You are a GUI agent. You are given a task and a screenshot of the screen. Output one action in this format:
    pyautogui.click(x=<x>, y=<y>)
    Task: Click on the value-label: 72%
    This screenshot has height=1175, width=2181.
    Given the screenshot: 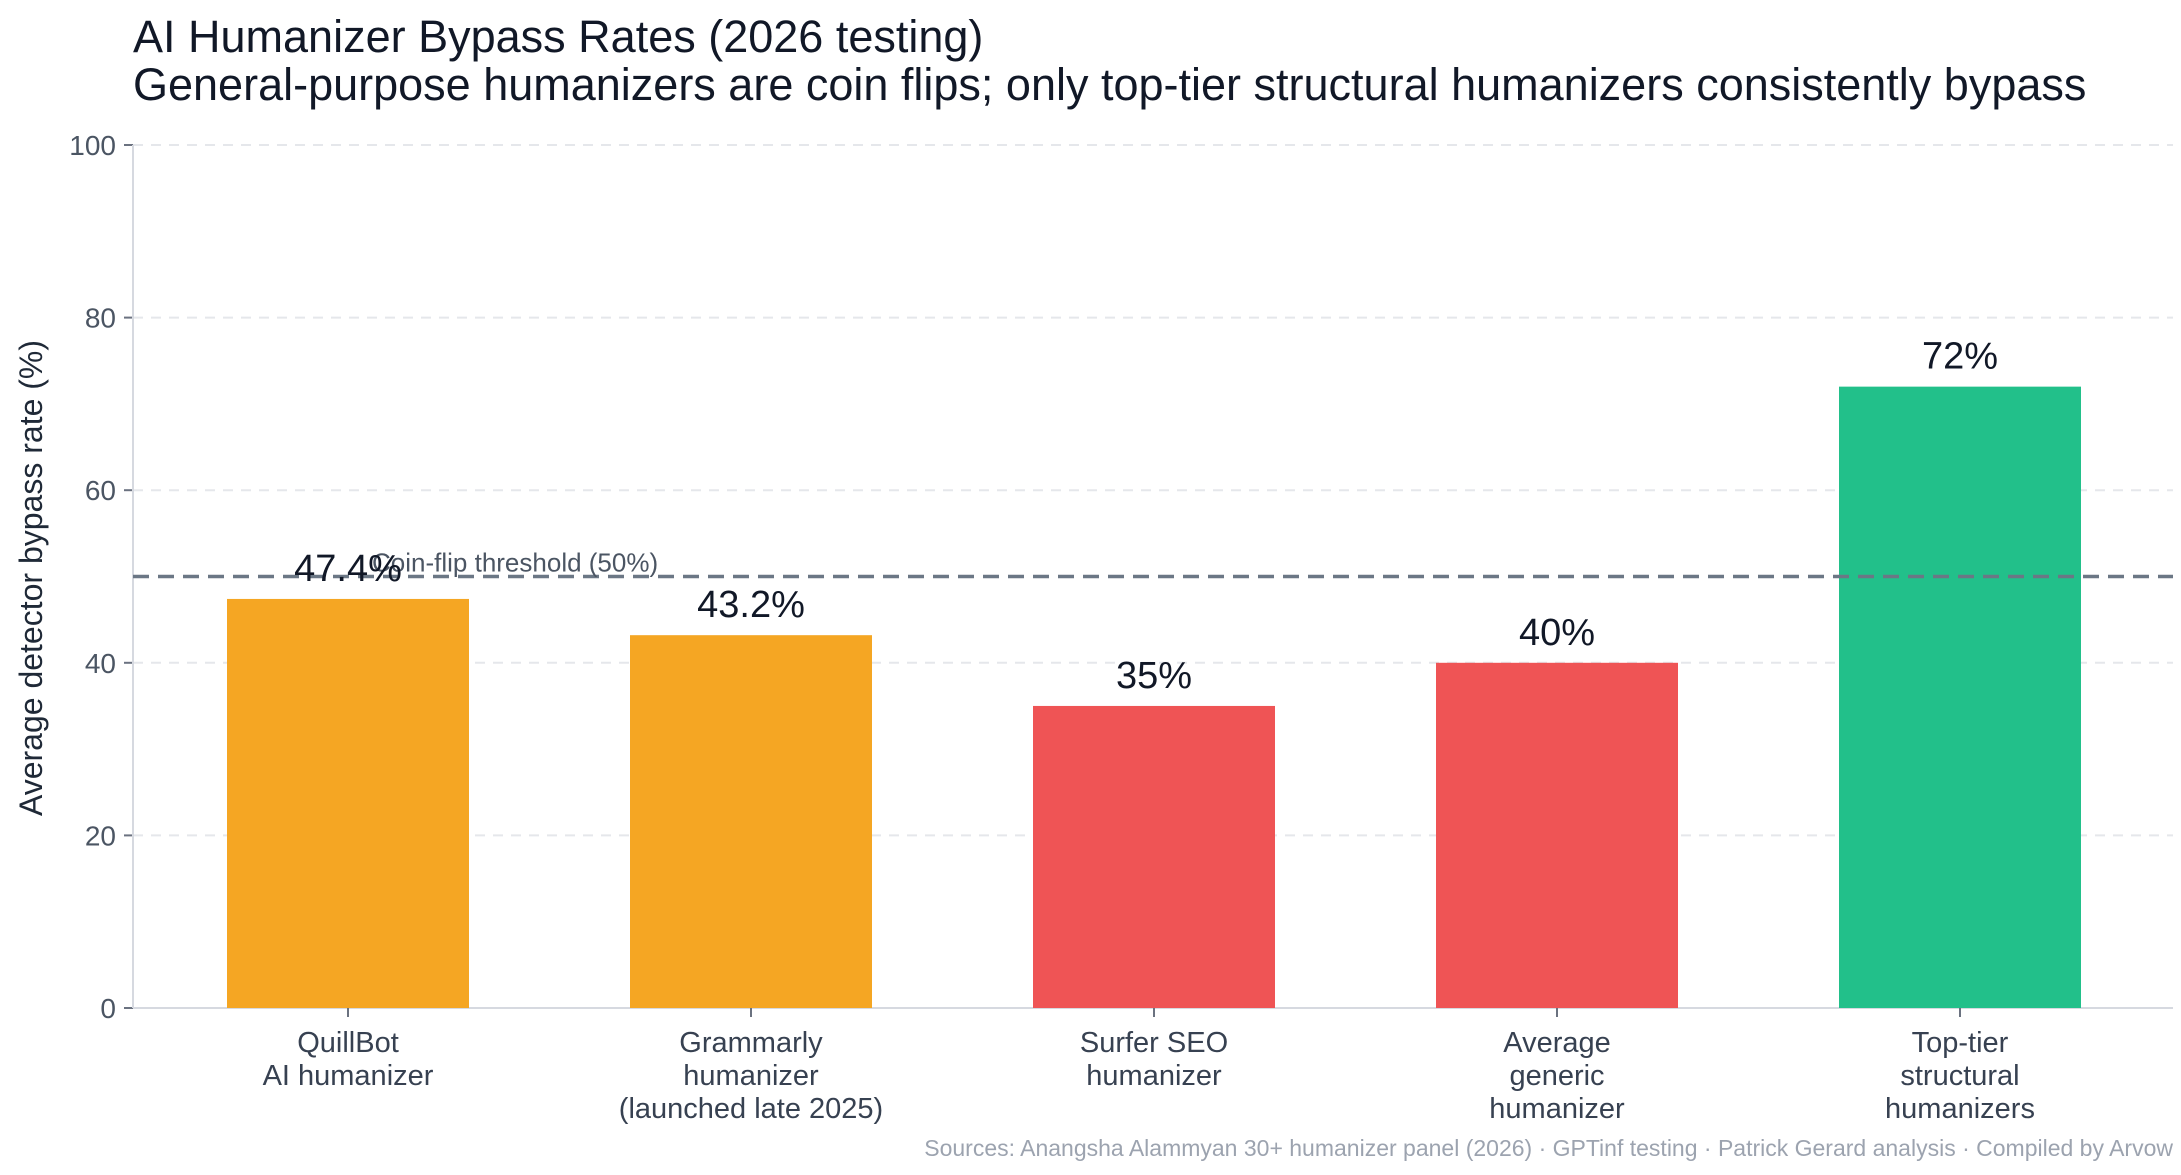 What is the action you would take?
    pyautogui.click(x=1960, y=357)
    